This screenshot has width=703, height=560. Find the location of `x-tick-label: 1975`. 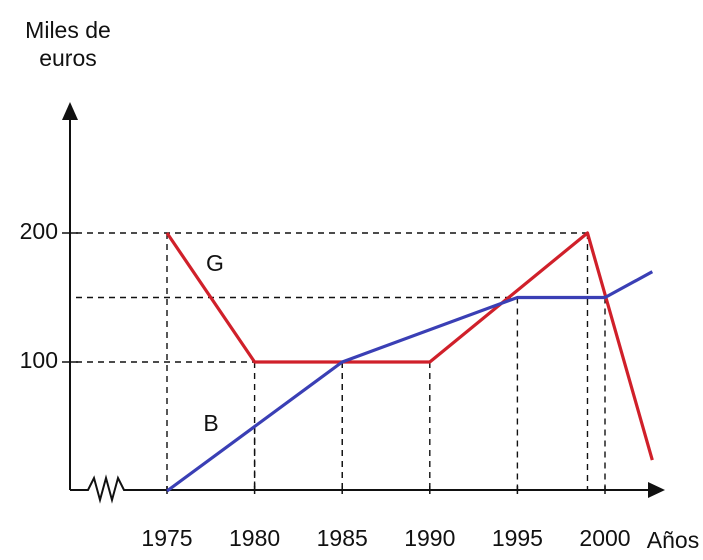

x-tick-label: 1975 is located at coordinates (166, 538).